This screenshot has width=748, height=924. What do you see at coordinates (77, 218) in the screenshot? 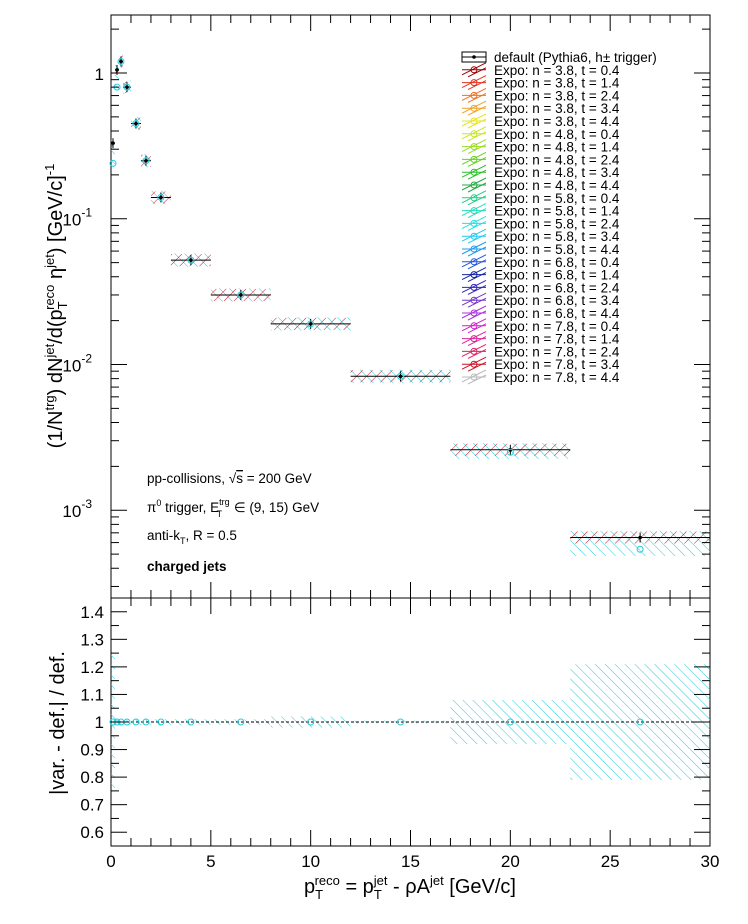
I see `top-ytick-label-2: 10⁻¹` at bounding box center [77, 218].